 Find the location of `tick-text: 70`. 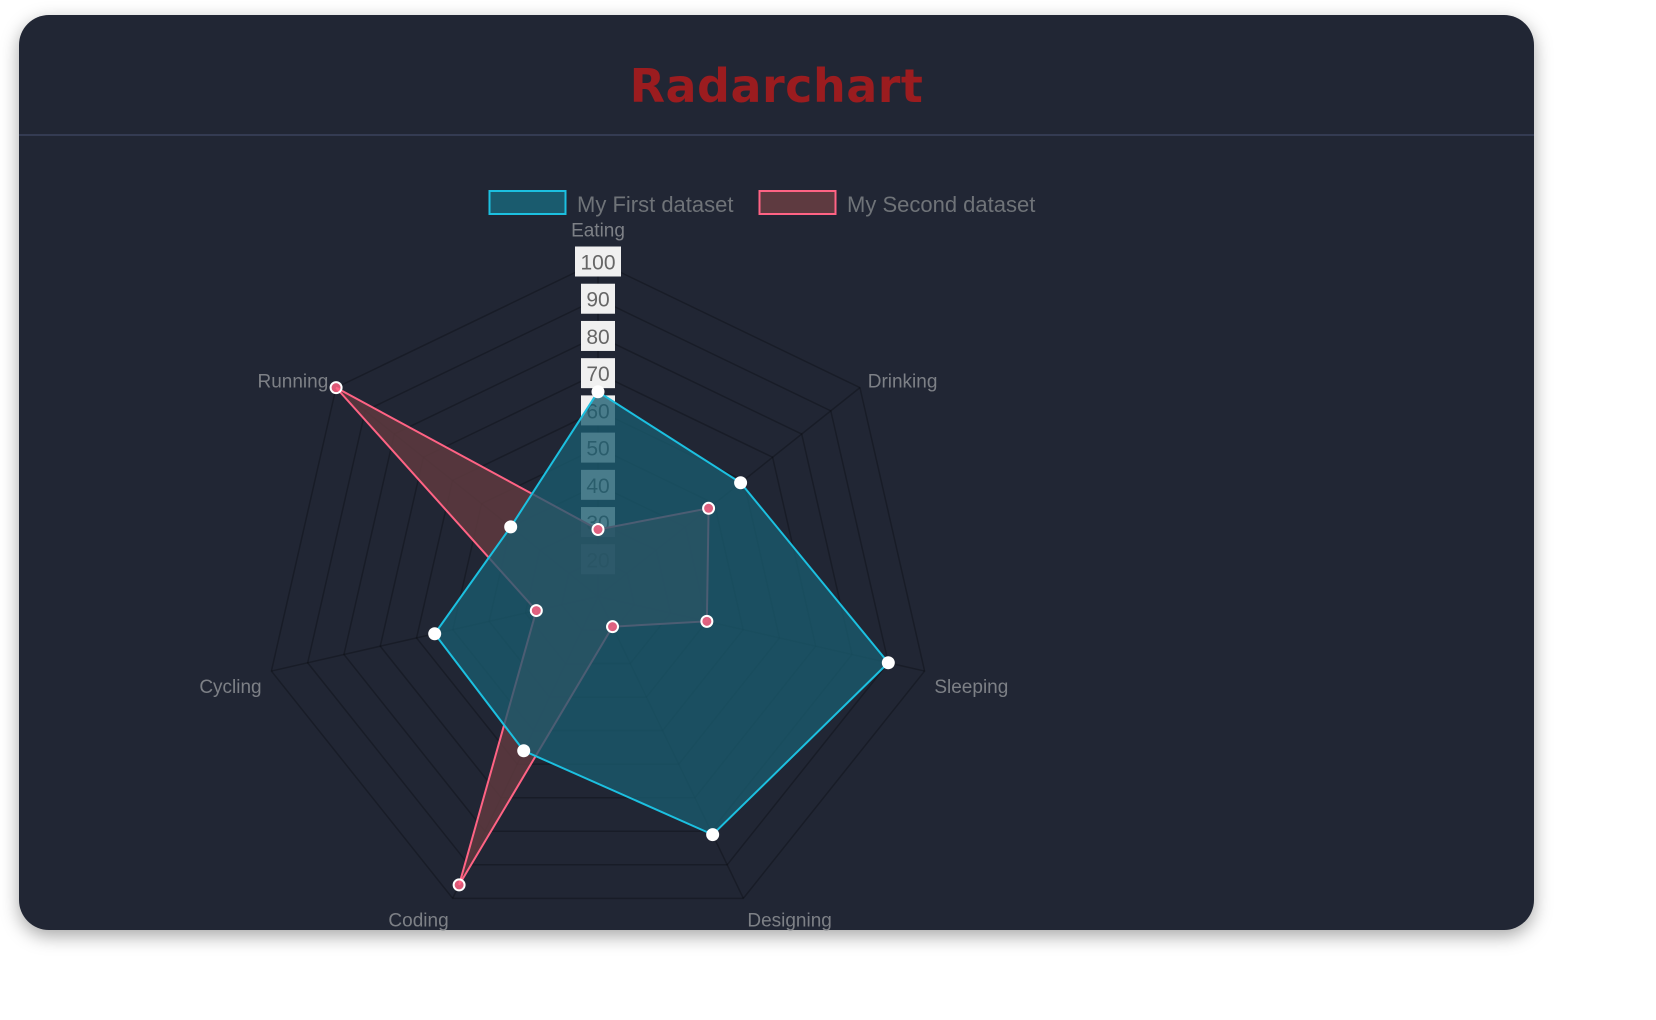

tick-text: 70 is located at coordinates (597, 374).